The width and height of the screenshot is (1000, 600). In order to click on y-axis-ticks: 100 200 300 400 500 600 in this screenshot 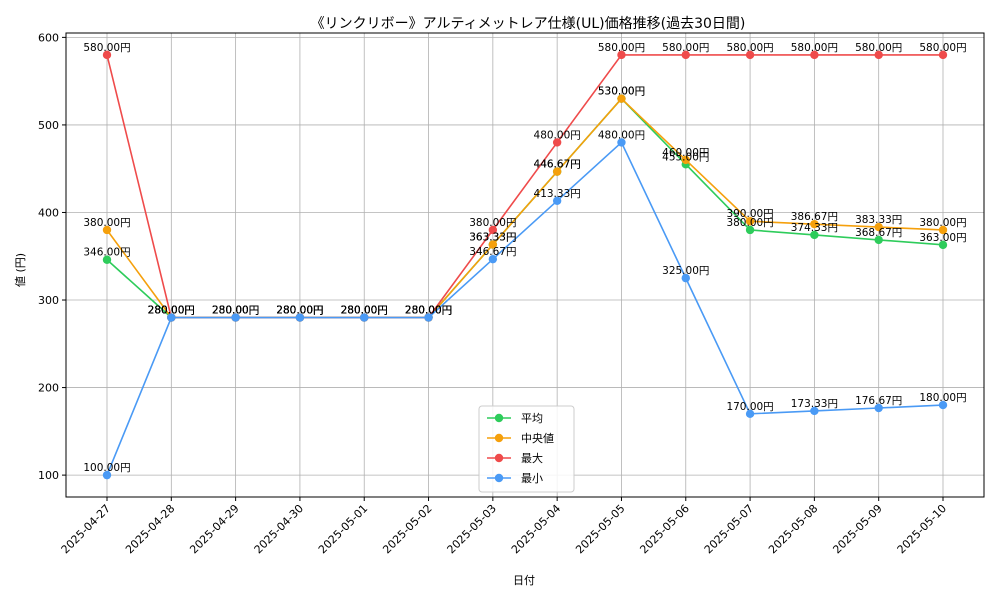, I will do `click(52, 256)`.